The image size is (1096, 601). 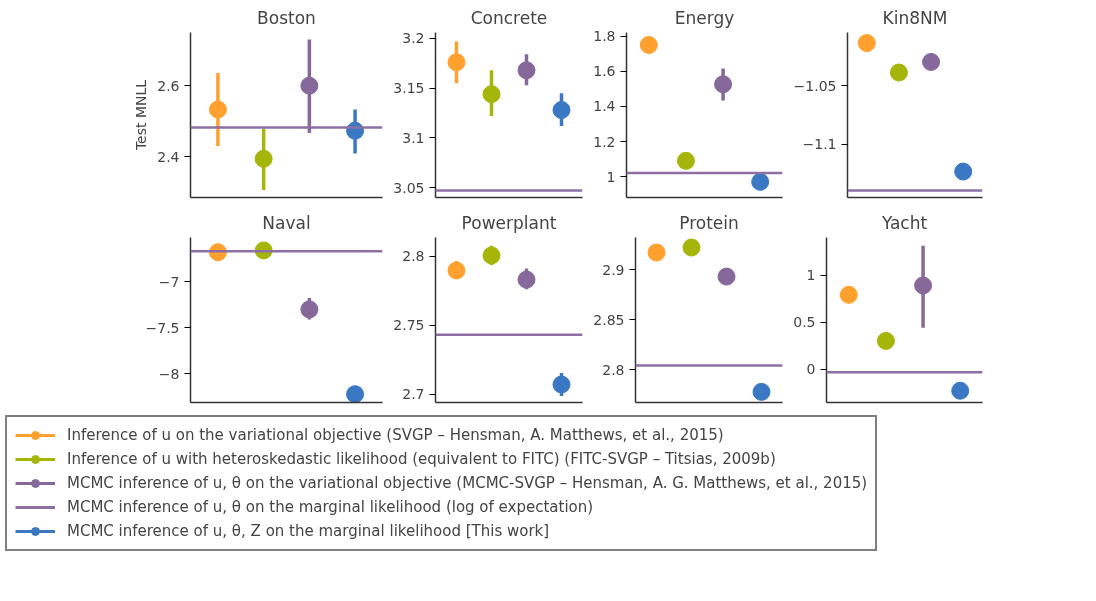 I want to click on chart-title: Boston, so click(x=286, y=17).